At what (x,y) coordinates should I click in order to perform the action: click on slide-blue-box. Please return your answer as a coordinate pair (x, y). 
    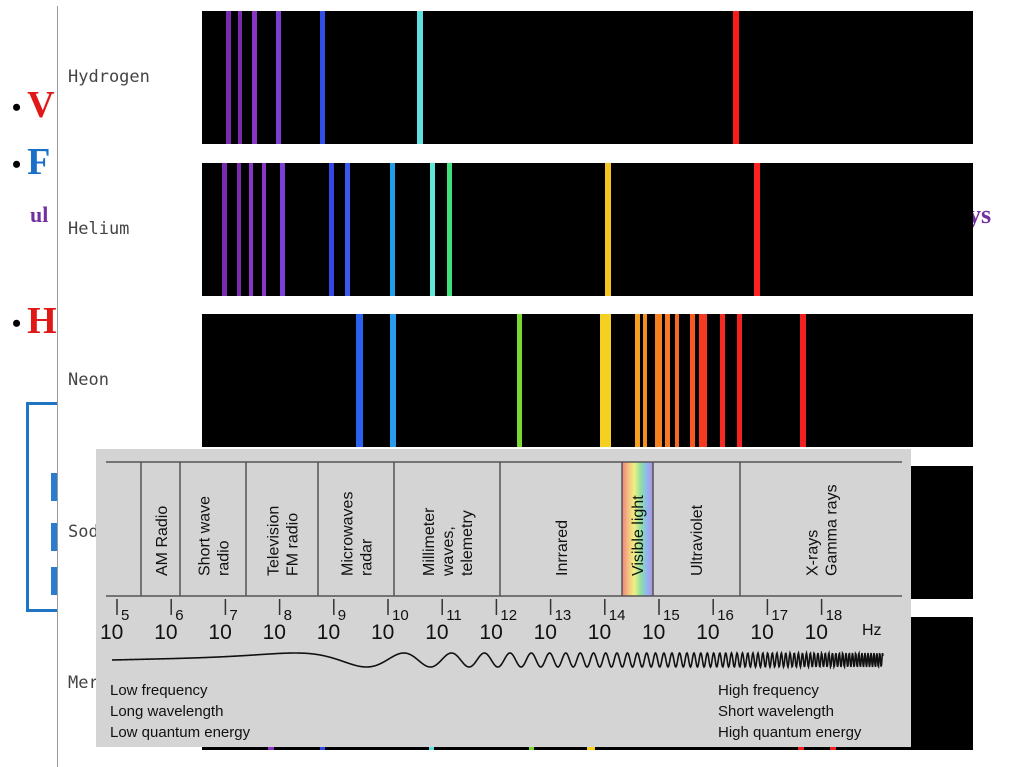
    Looking at the image, I should click on (56, 507).